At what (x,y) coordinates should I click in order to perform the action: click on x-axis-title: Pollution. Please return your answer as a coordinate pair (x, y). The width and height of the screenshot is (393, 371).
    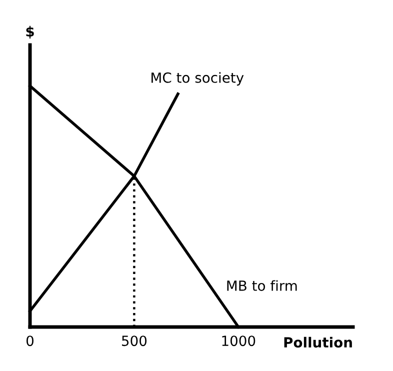
    Looking at the image, I should click on (318, 342).